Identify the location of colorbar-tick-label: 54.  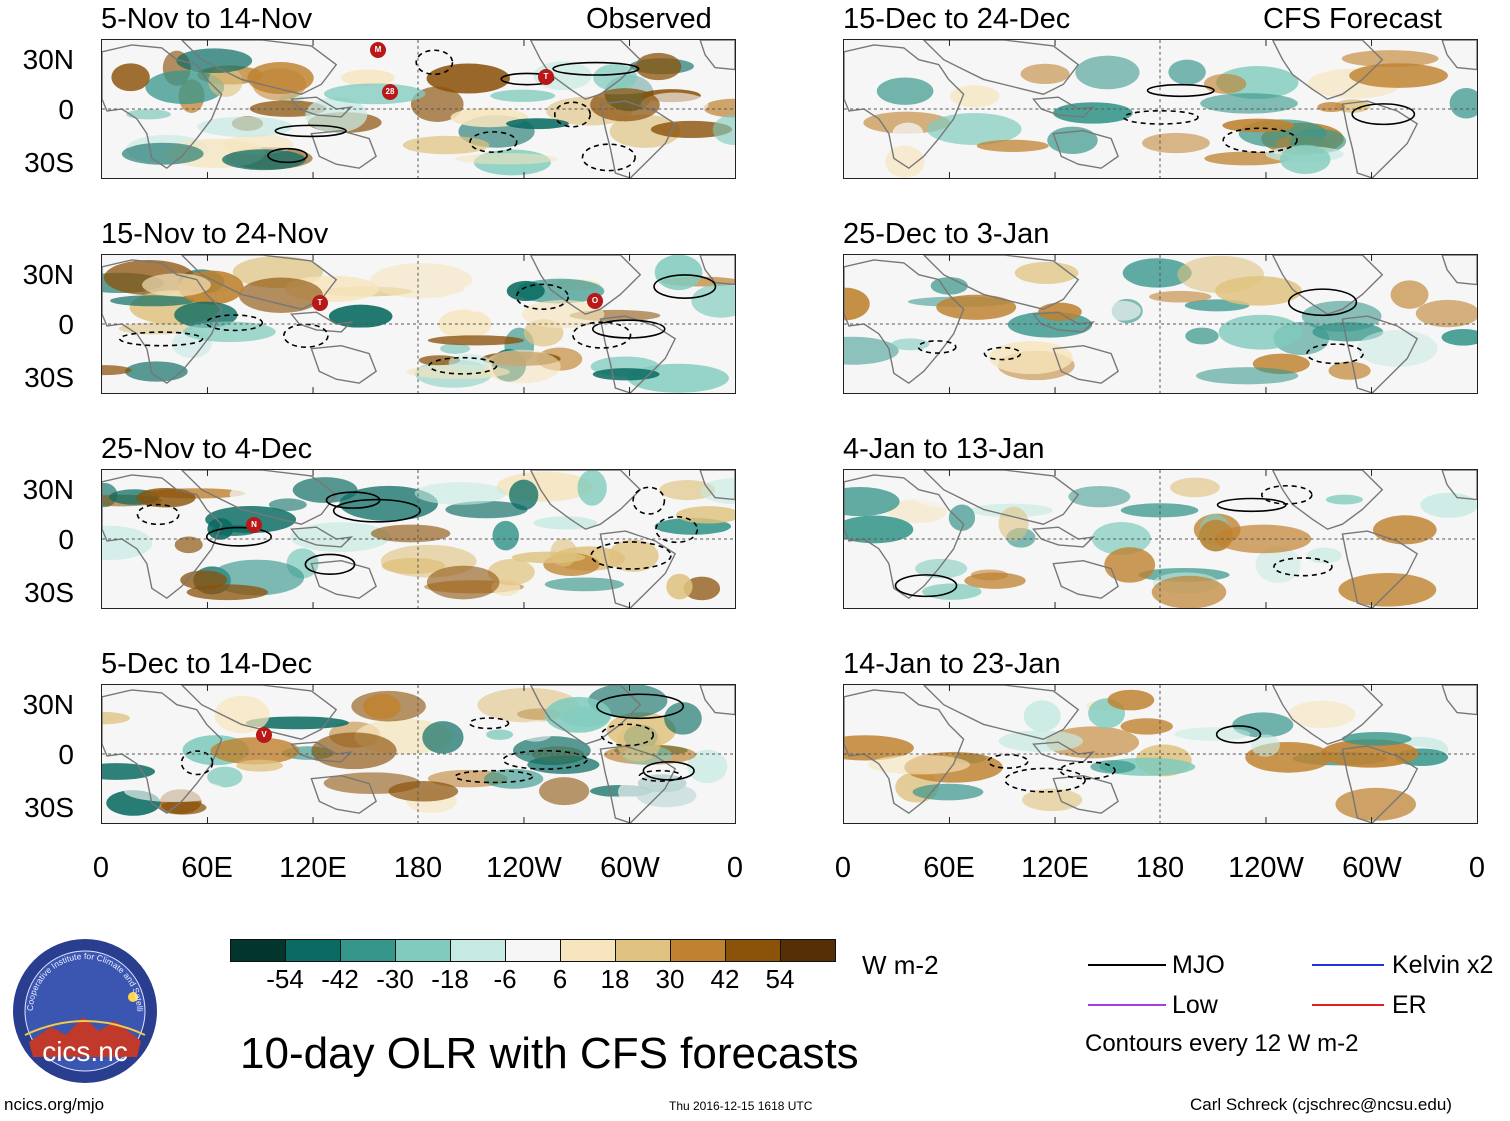
(780, 979).